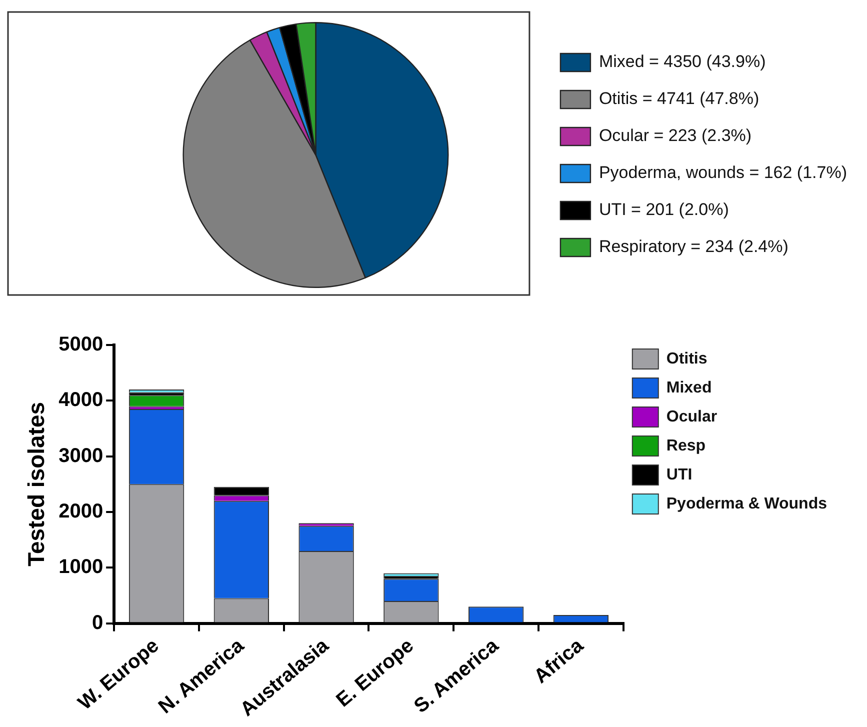  I want to click on legend-label: Ocular, so click(692, 417).